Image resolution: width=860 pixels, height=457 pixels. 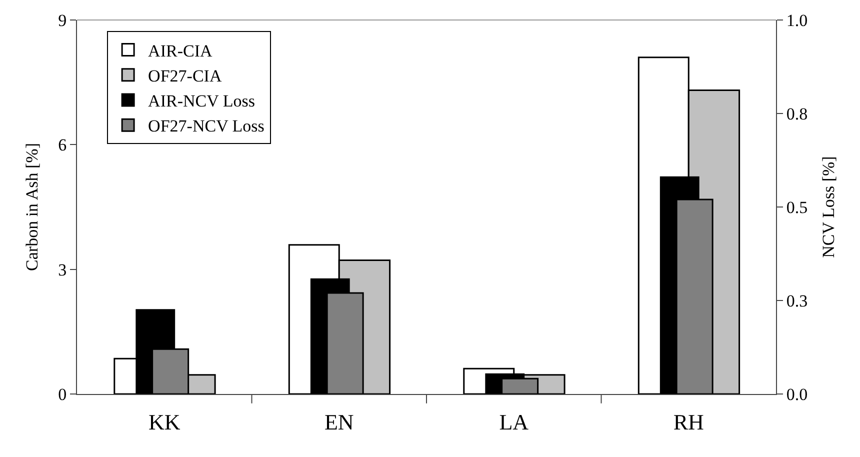 What do you see at coordinates (62, 270) in the screenshot?
I see `y-tick-label: 3` at bounding box center [62, 270].